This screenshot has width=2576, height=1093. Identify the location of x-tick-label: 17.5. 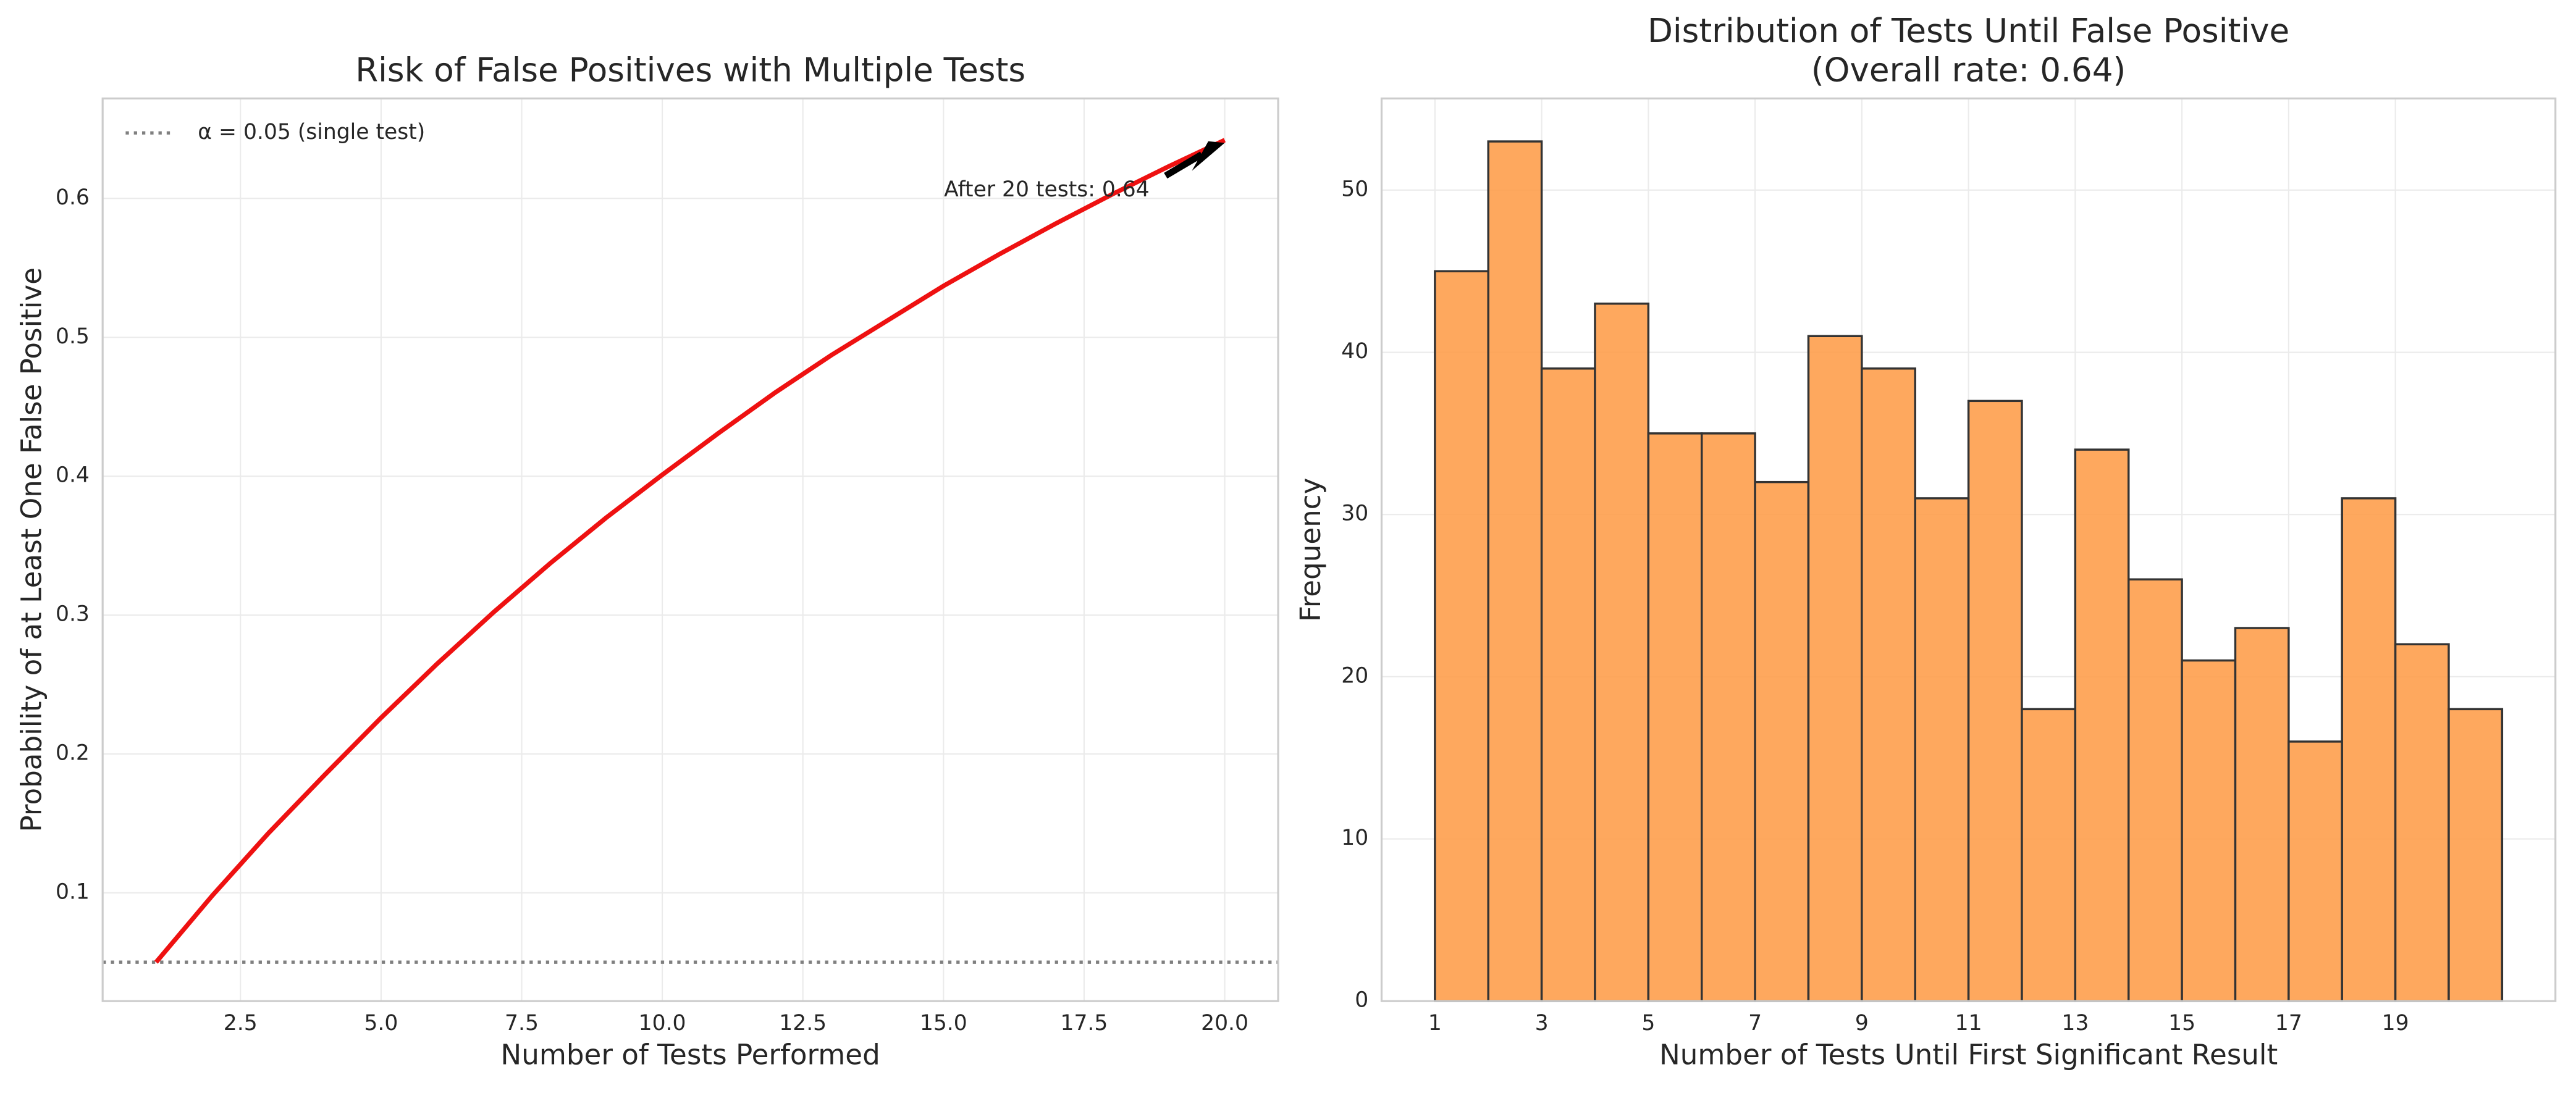
(1084, 1023).